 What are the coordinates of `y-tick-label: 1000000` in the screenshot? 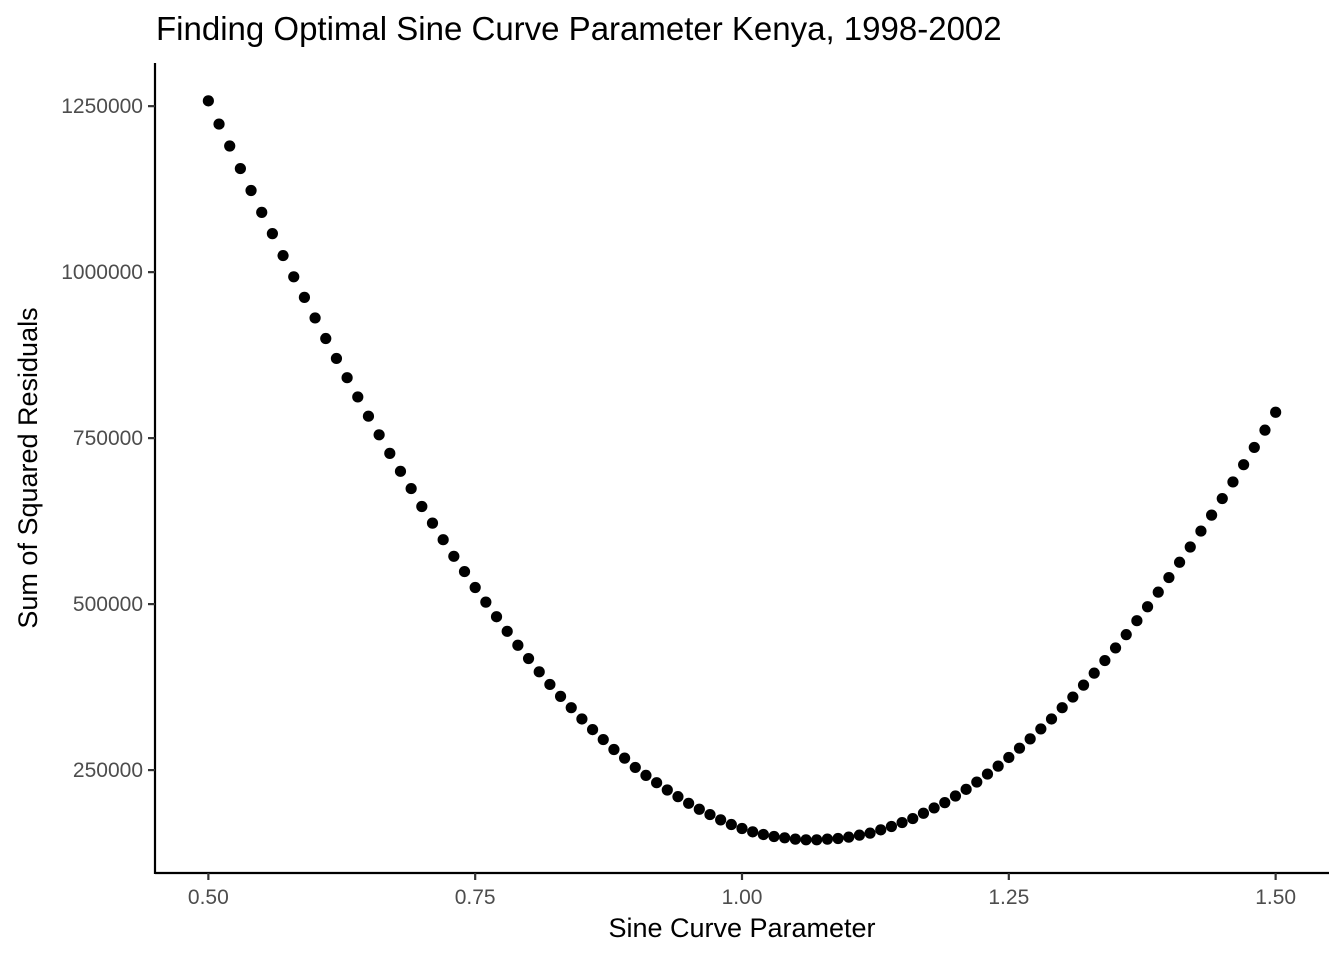 It's located at (102, 272).